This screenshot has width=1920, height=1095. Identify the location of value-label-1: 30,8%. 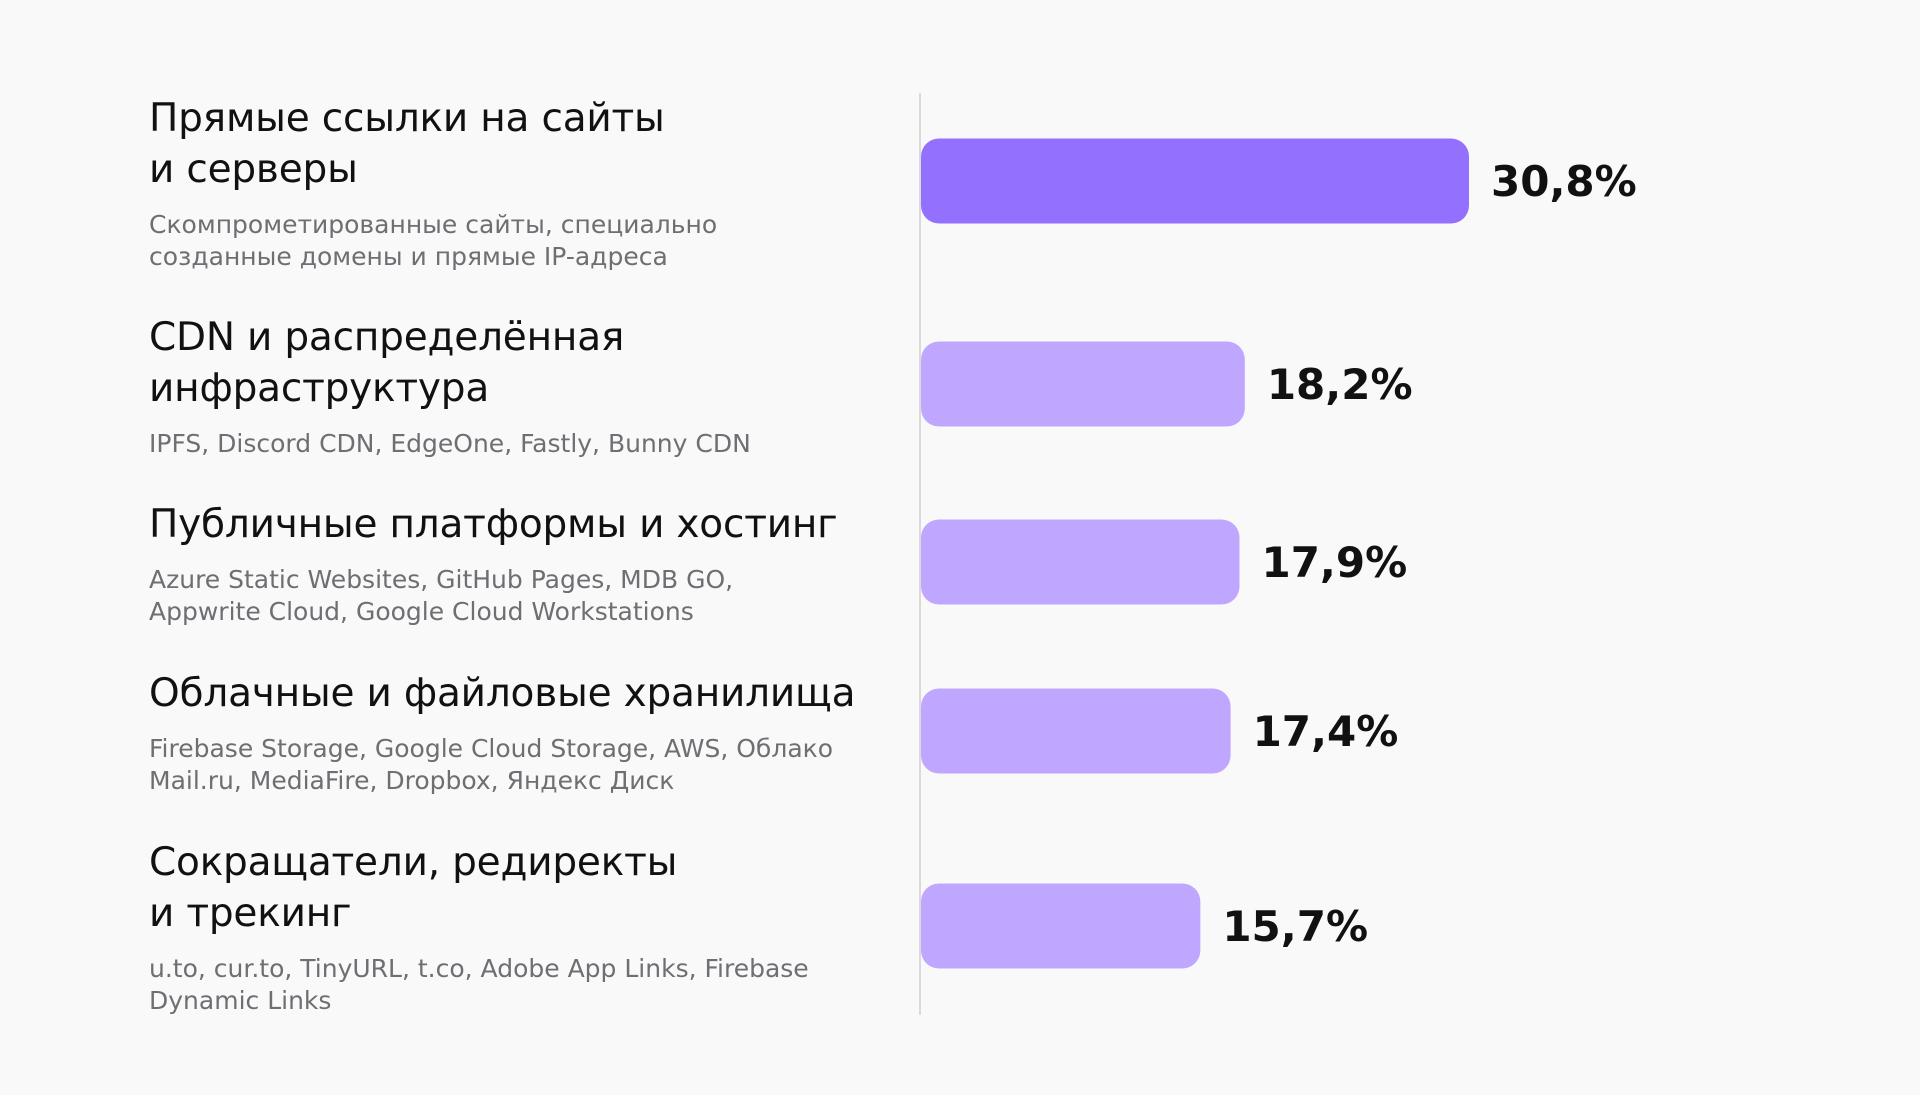
(1564, 181).